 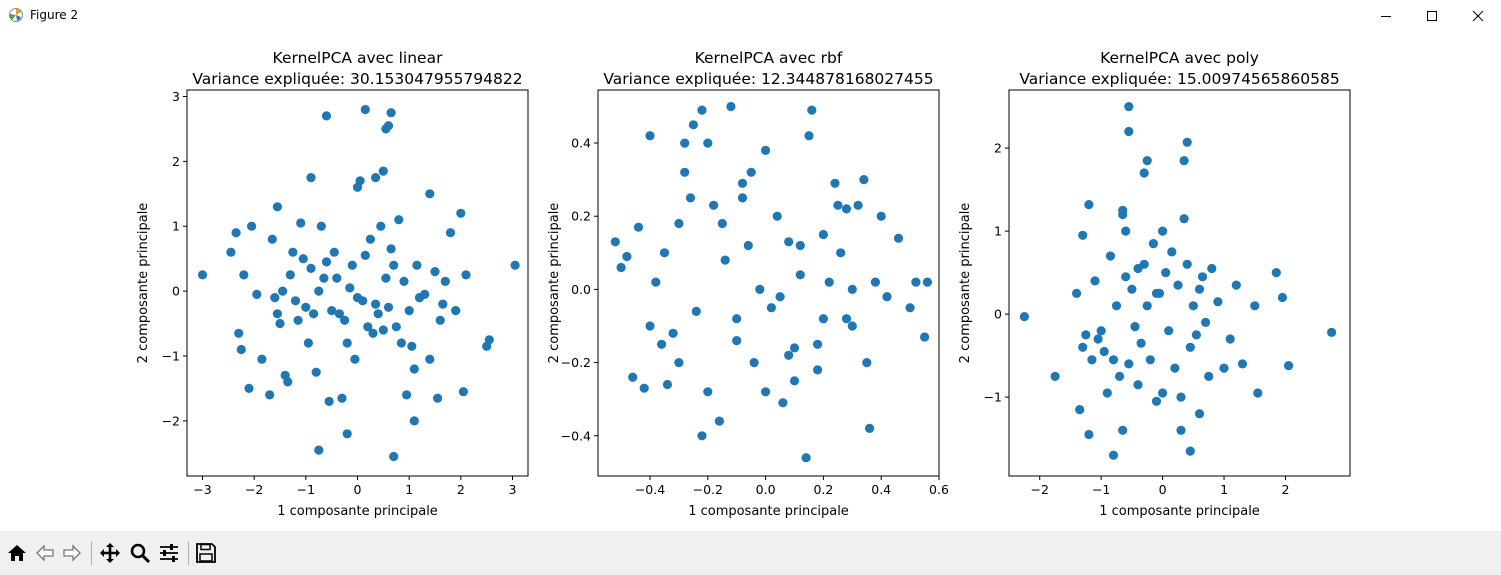 What do you see at coordinates (939, 489) in the screenshot?
I see `x-tick-label: 0.6` at bounding box center [939, 489].